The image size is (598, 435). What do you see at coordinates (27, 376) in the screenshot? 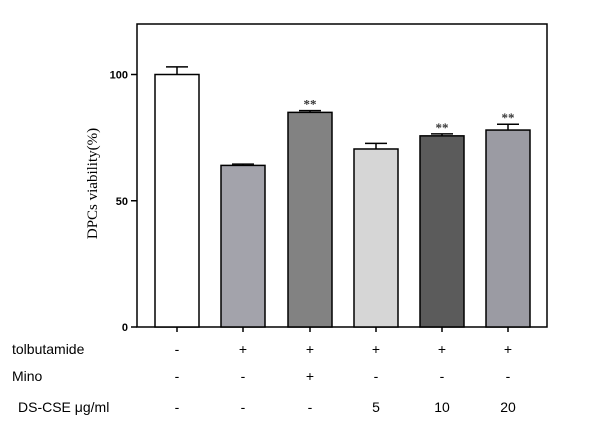
I see `treatment-row-label: Mino` at bounding box center [27, 376].